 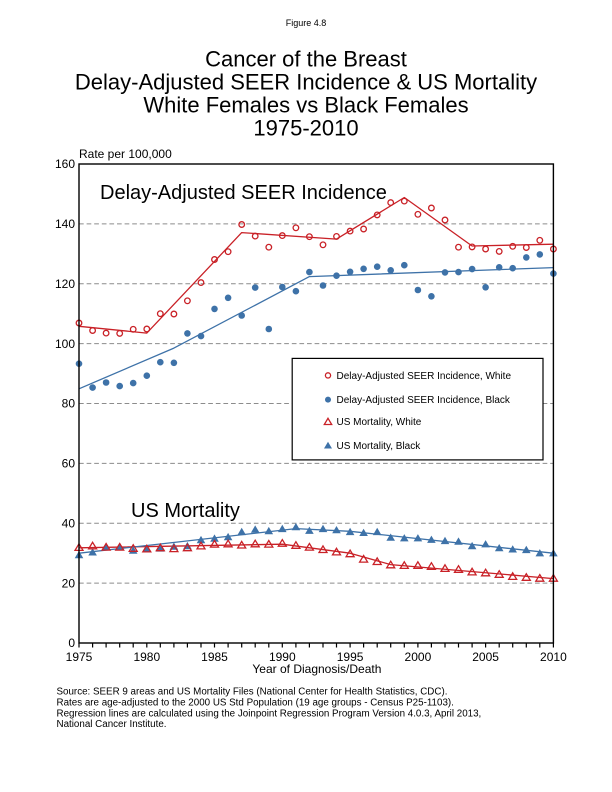 What do you see at coordinates (65, 344) in the screenshot?
I see `svg-text: 100` at bounding box center [65, 344].